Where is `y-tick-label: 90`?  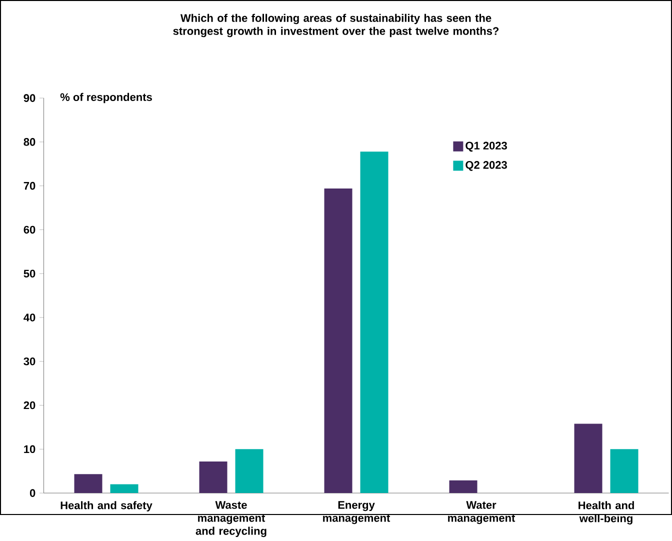
y-tick-label: 90 is located at coordinates (30, 98).